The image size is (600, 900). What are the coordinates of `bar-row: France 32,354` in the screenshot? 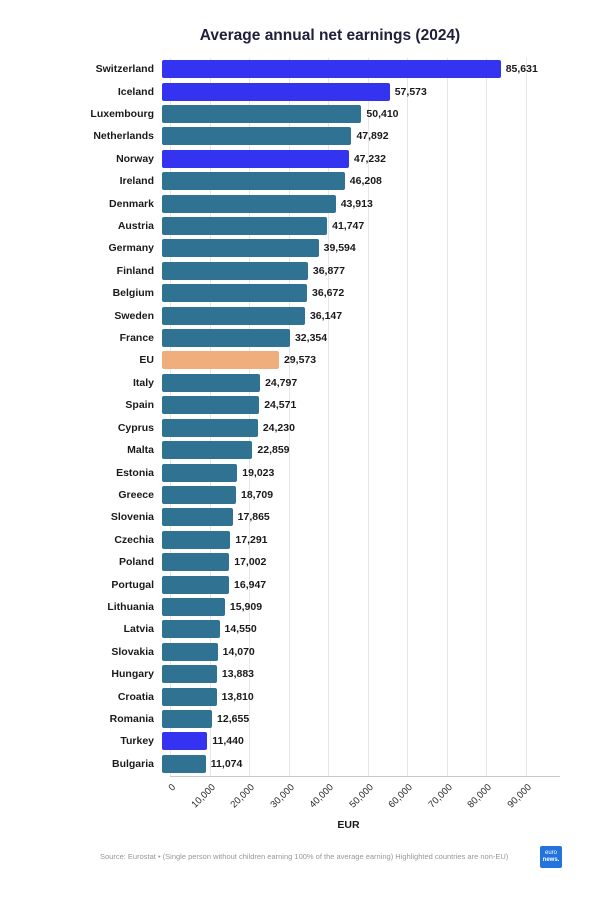 It's located at (300, 338).